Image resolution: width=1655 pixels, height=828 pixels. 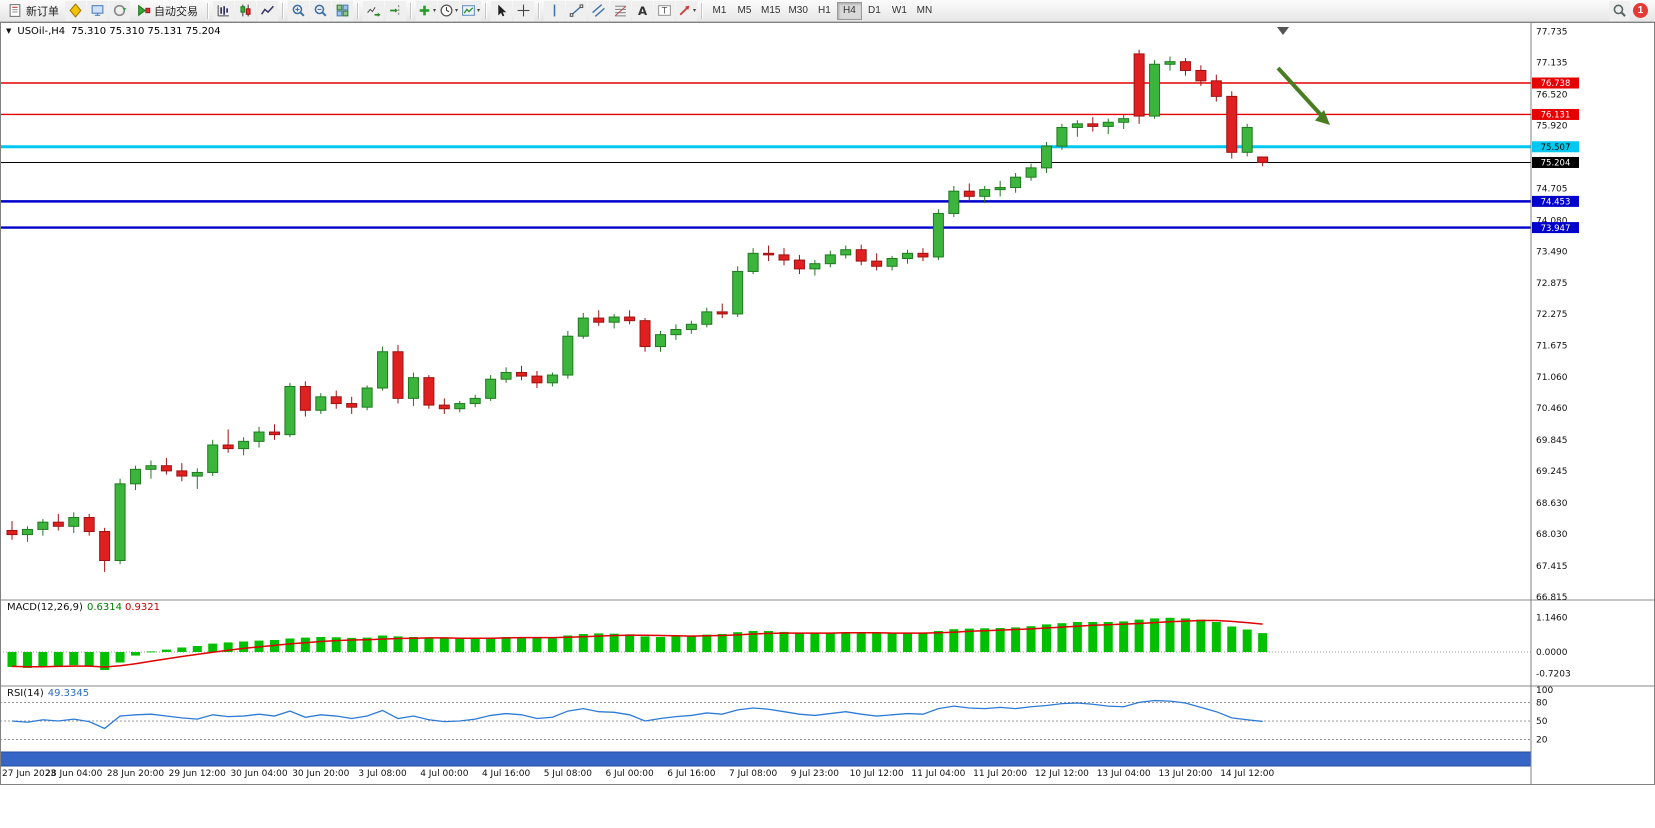 I want to click on svg-text: 69.245, so click(x=1552, y=472).